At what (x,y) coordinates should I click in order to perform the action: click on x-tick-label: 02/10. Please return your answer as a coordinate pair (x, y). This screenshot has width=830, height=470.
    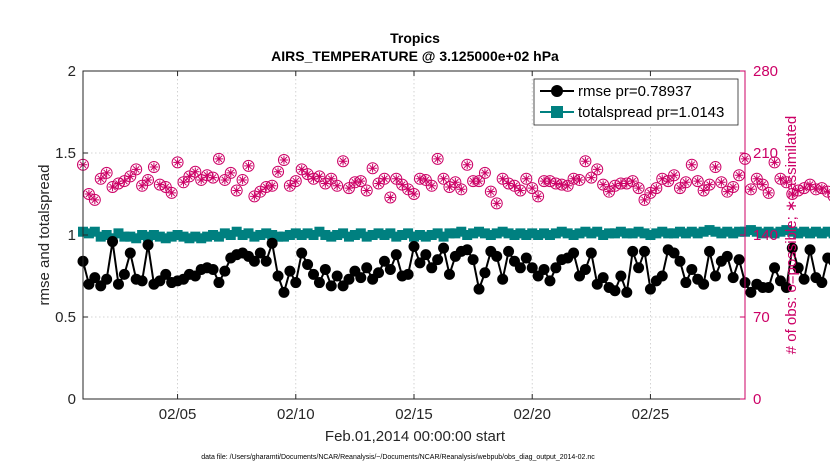
    Looking at the image, I should click on (296, 414).